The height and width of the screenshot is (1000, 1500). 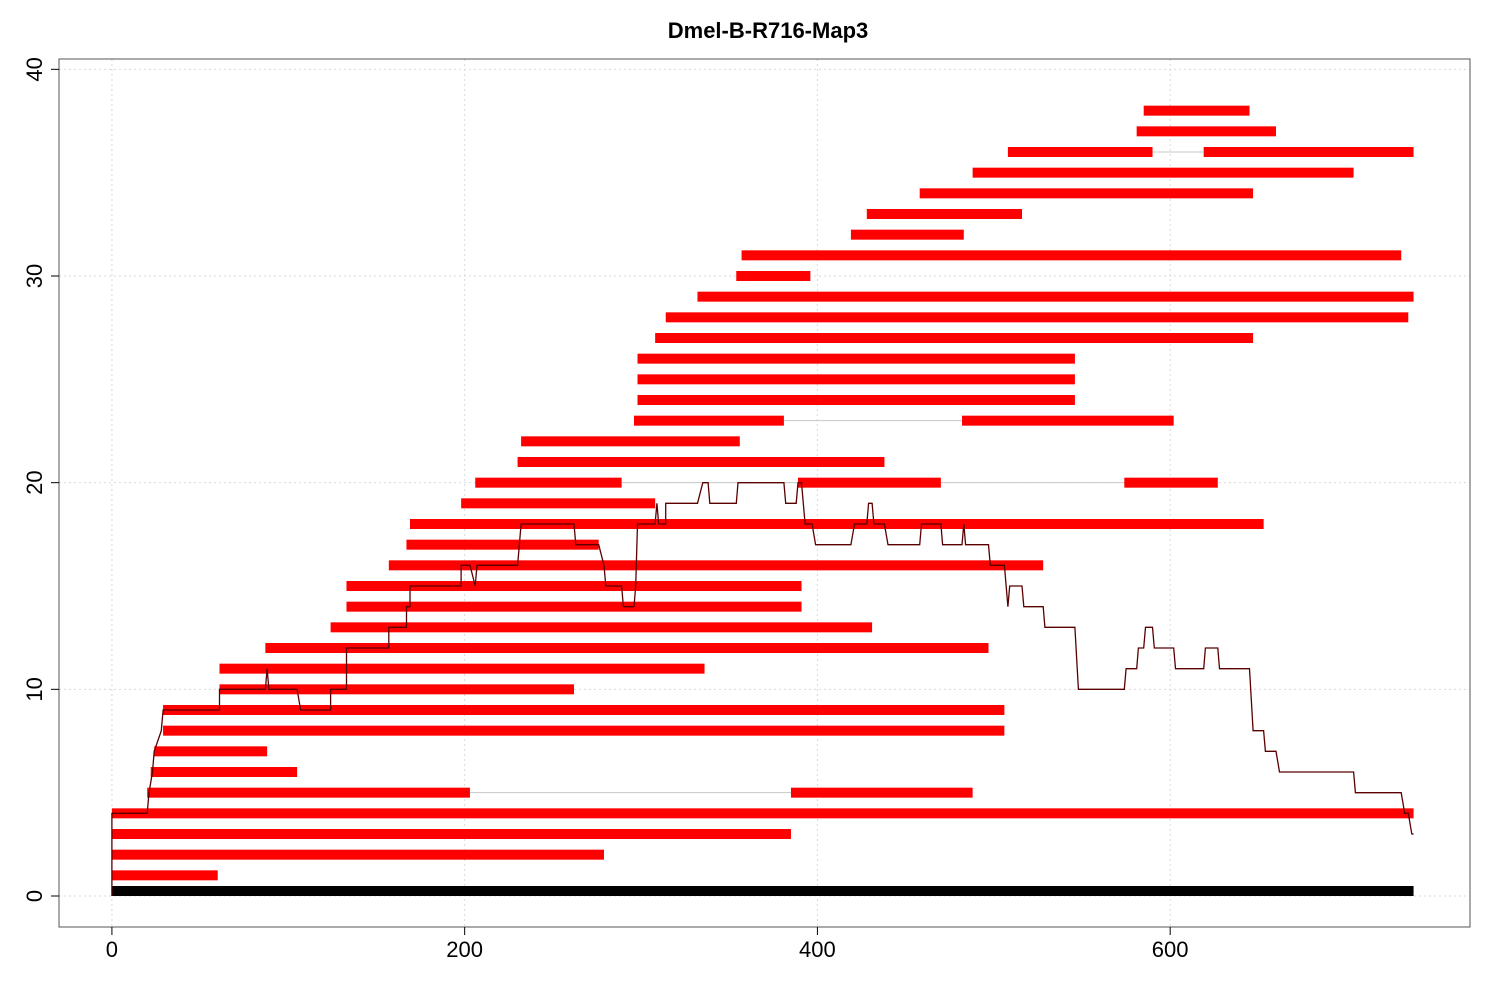 What do you see at coordinates (34, 896) in the screenshot?
I see `y-tick-label-0: 0` at bounding box center [34, 896].